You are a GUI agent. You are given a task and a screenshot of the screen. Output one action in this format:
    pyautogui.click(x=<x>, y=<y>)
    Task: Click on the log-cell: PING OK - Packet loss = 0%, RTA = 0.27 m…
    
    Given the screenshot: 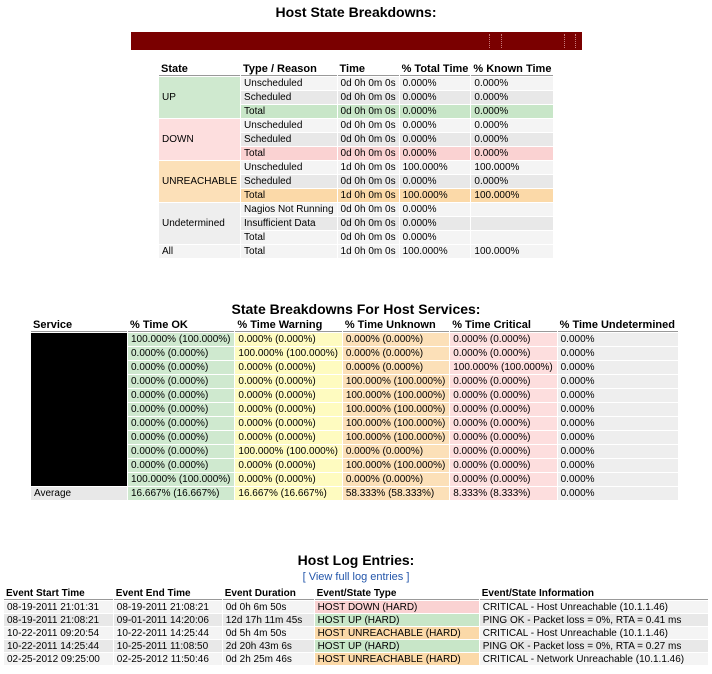 What is the action you would take?
    pyautogui.click(x=593, y=646)
    